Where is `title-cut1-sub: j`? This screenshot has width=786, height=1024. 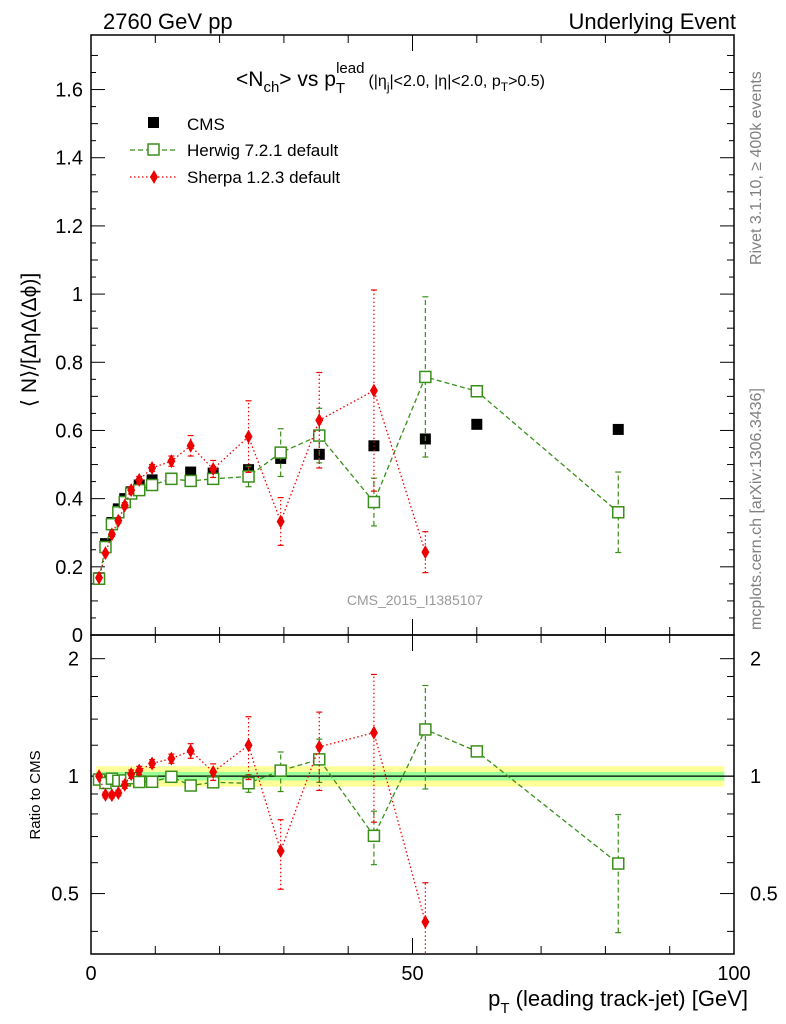 title-cut1-sub: j is located at coordinates (388, 87).